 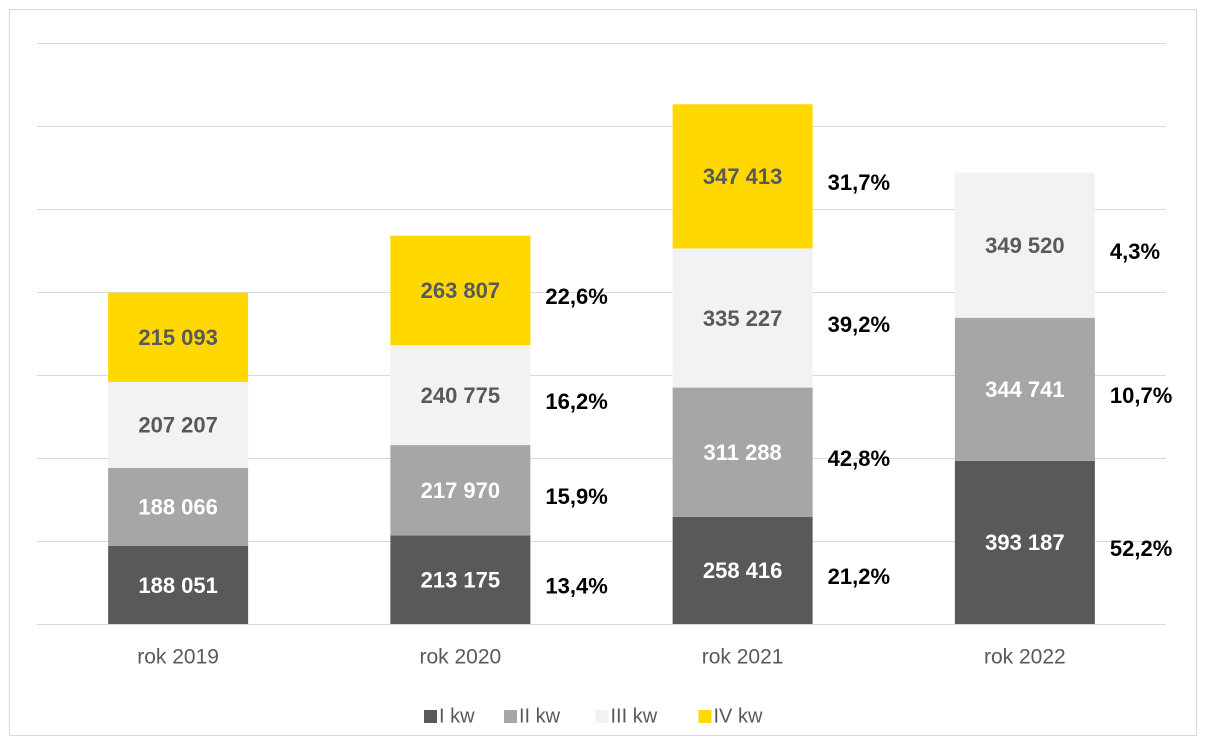 What do you see at coordinates (634, 716) in the screenshot?
I see `legend-label: III kw` at bounding box center [634, 716].